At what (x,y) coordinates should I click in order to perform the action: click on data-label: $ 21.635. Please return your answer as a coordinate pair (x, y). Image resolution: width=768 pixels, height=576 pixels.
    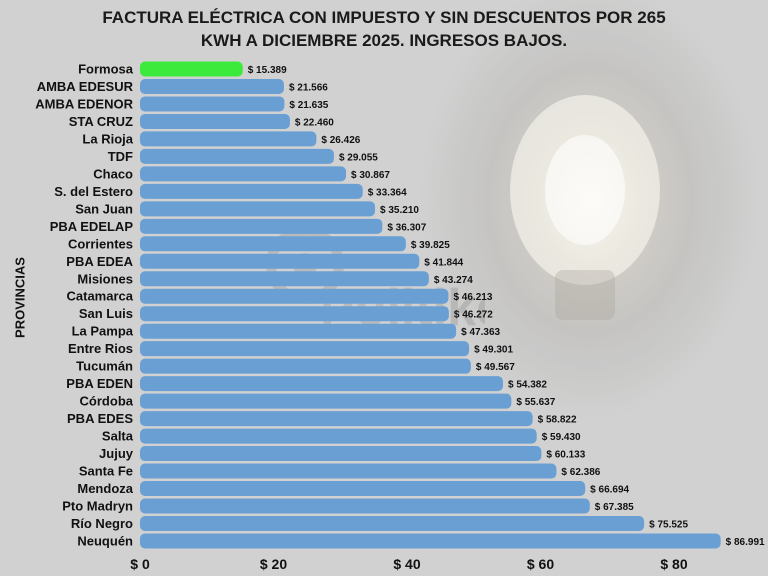
    Looking at the image, I should click on (308, 105).